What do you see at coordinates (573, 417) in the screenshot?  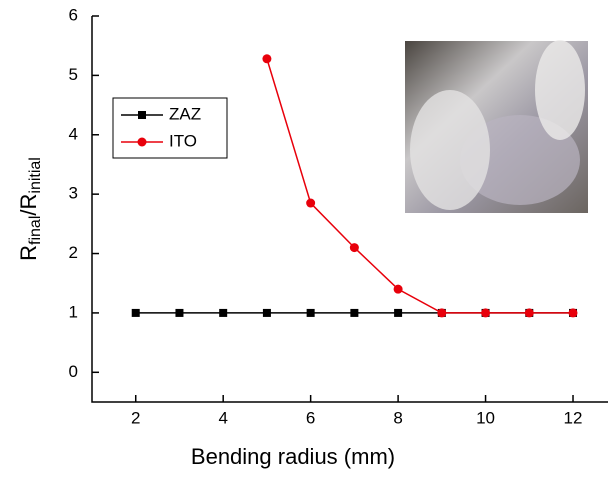 I see `x-tick-label: 12` at bounding box center [573, 417].